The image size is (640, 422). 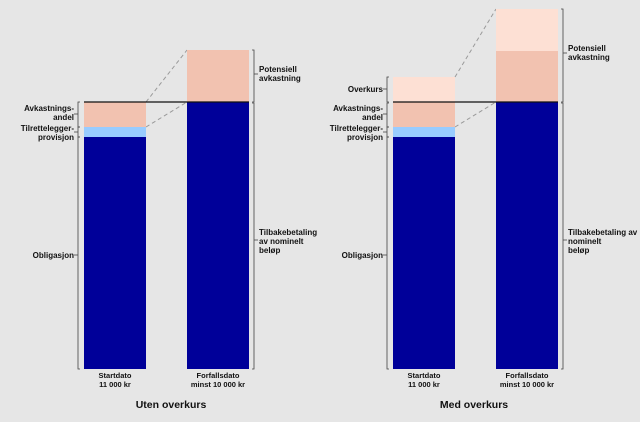 I want to click on left-brace-return-share, so click(x=78, y=114).